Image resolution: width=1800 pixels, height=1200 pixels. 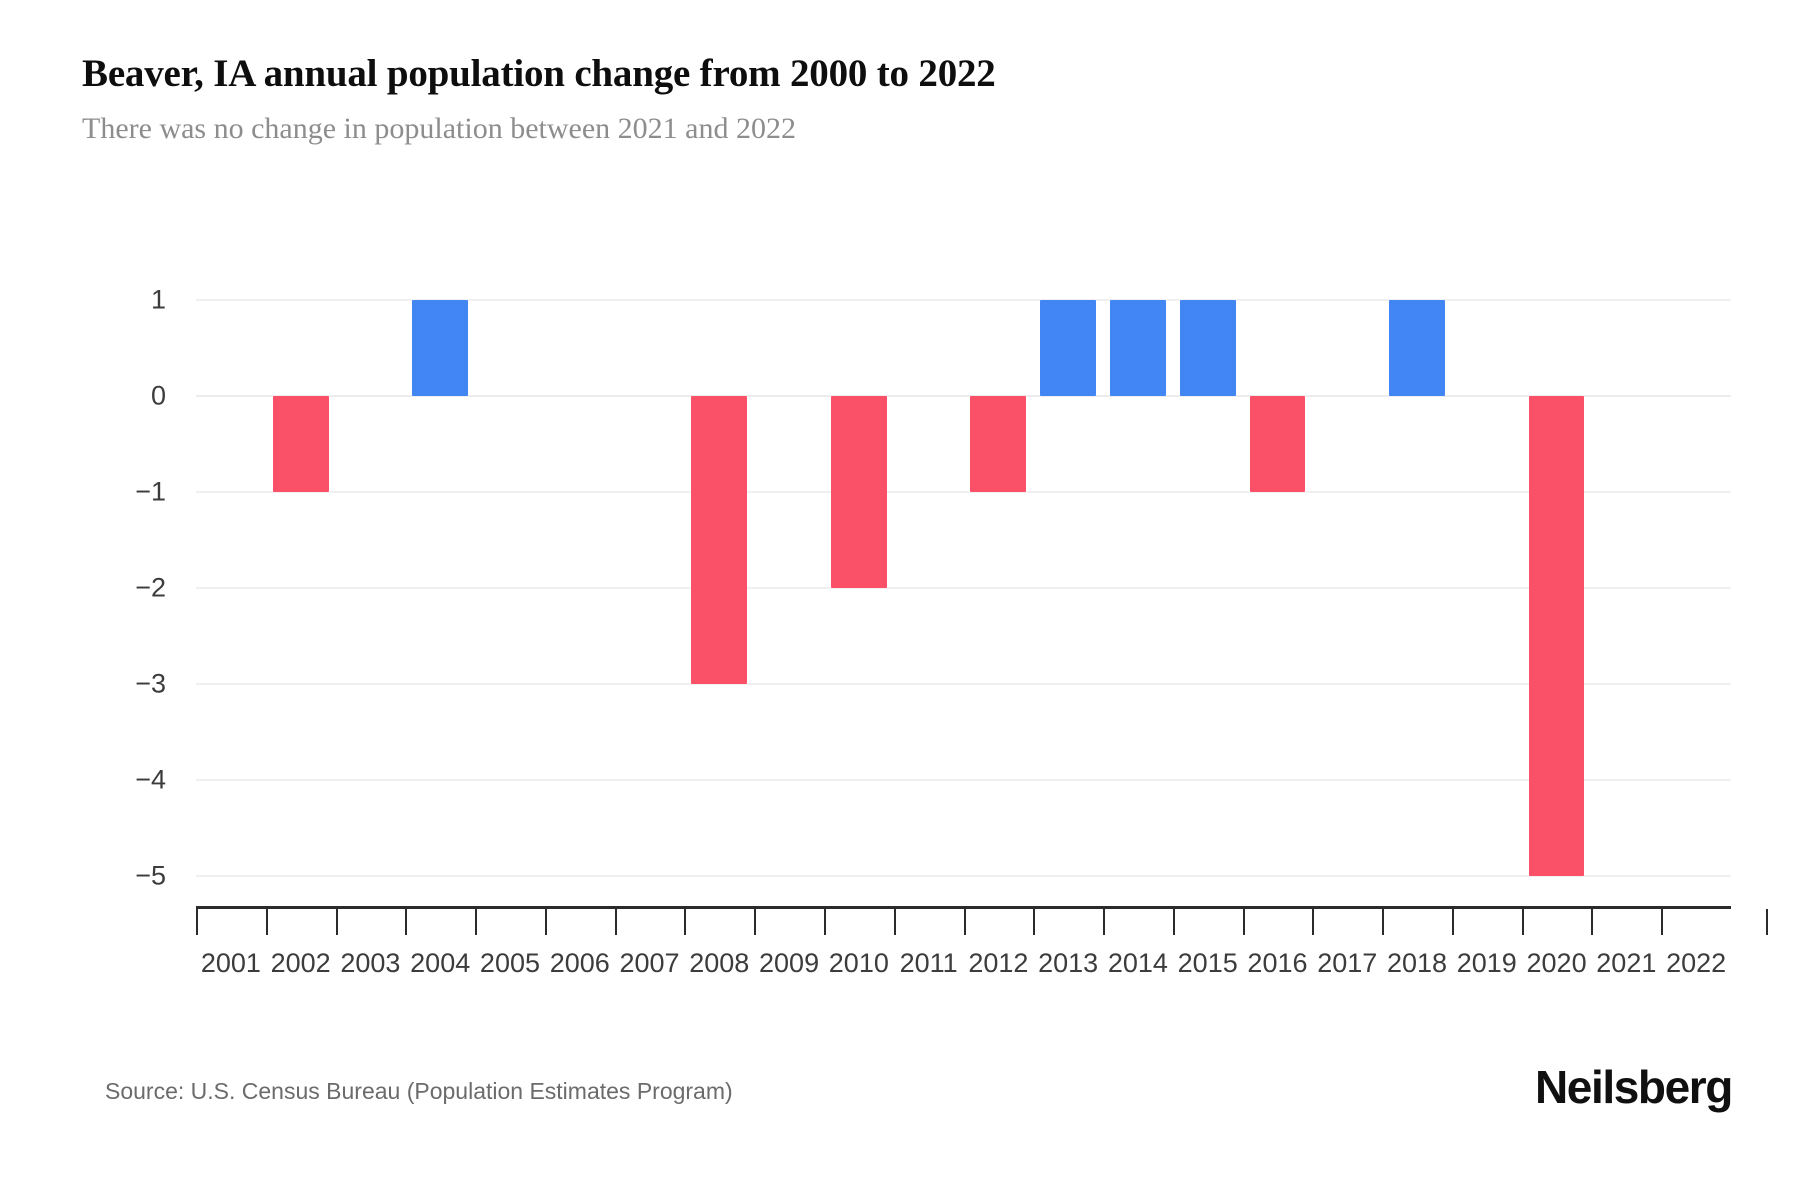 I want to click on bar-2020, so click(x=1556, y=636).